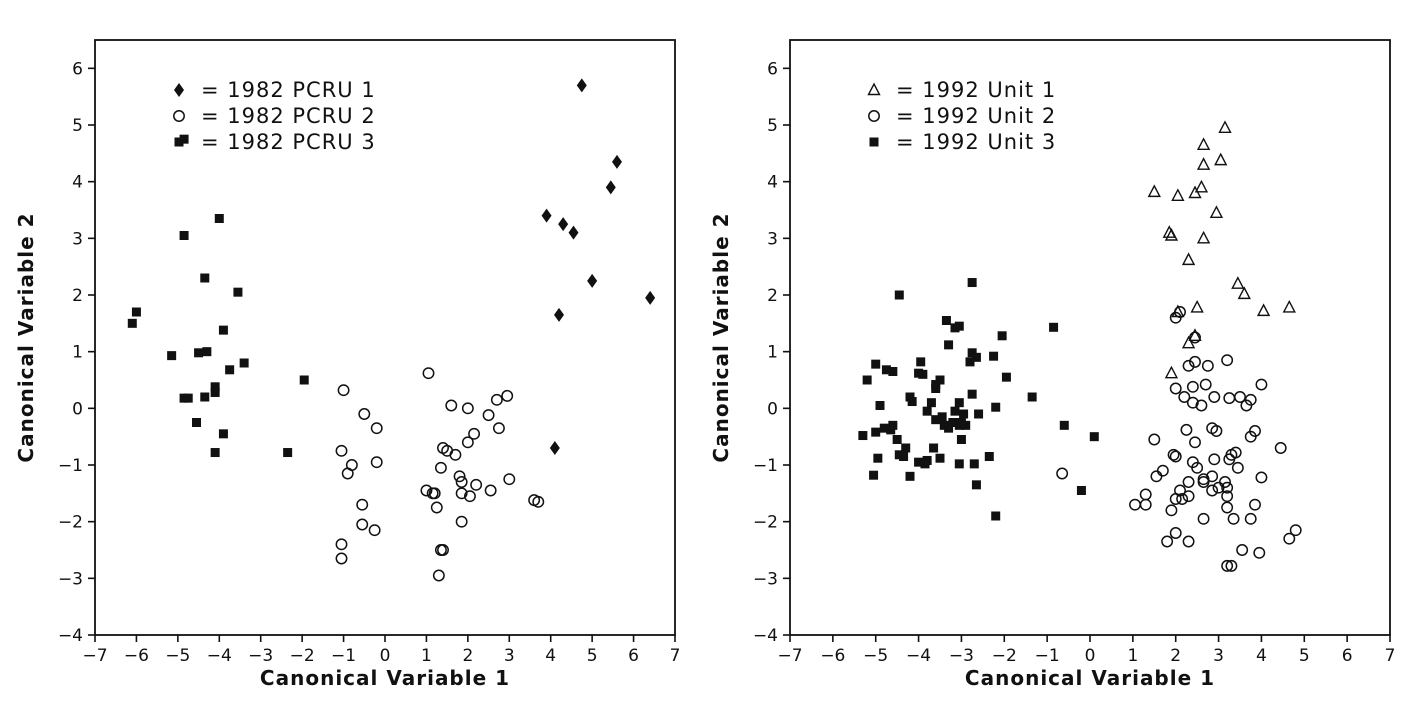 The image size is (1427, 706). Describe the element at coordinates (70, 466) in the screenshot. I see `y-tick-label: −1` at that location.